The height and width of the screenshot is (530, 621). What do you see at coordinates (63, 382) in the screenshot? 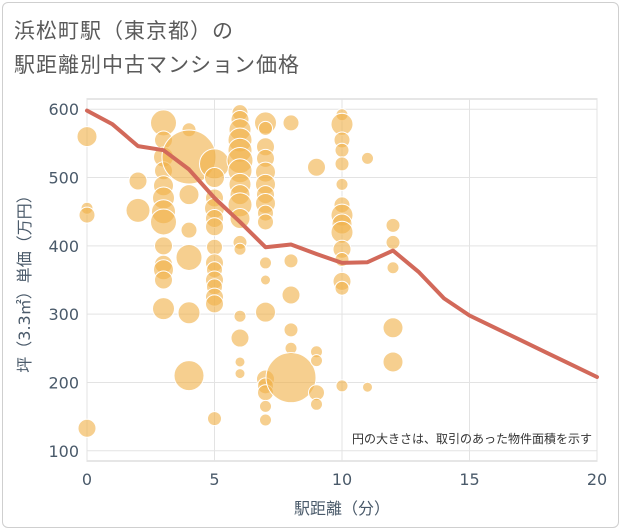
I see `y-tick-label: 200` at bounding box center [63, 382].